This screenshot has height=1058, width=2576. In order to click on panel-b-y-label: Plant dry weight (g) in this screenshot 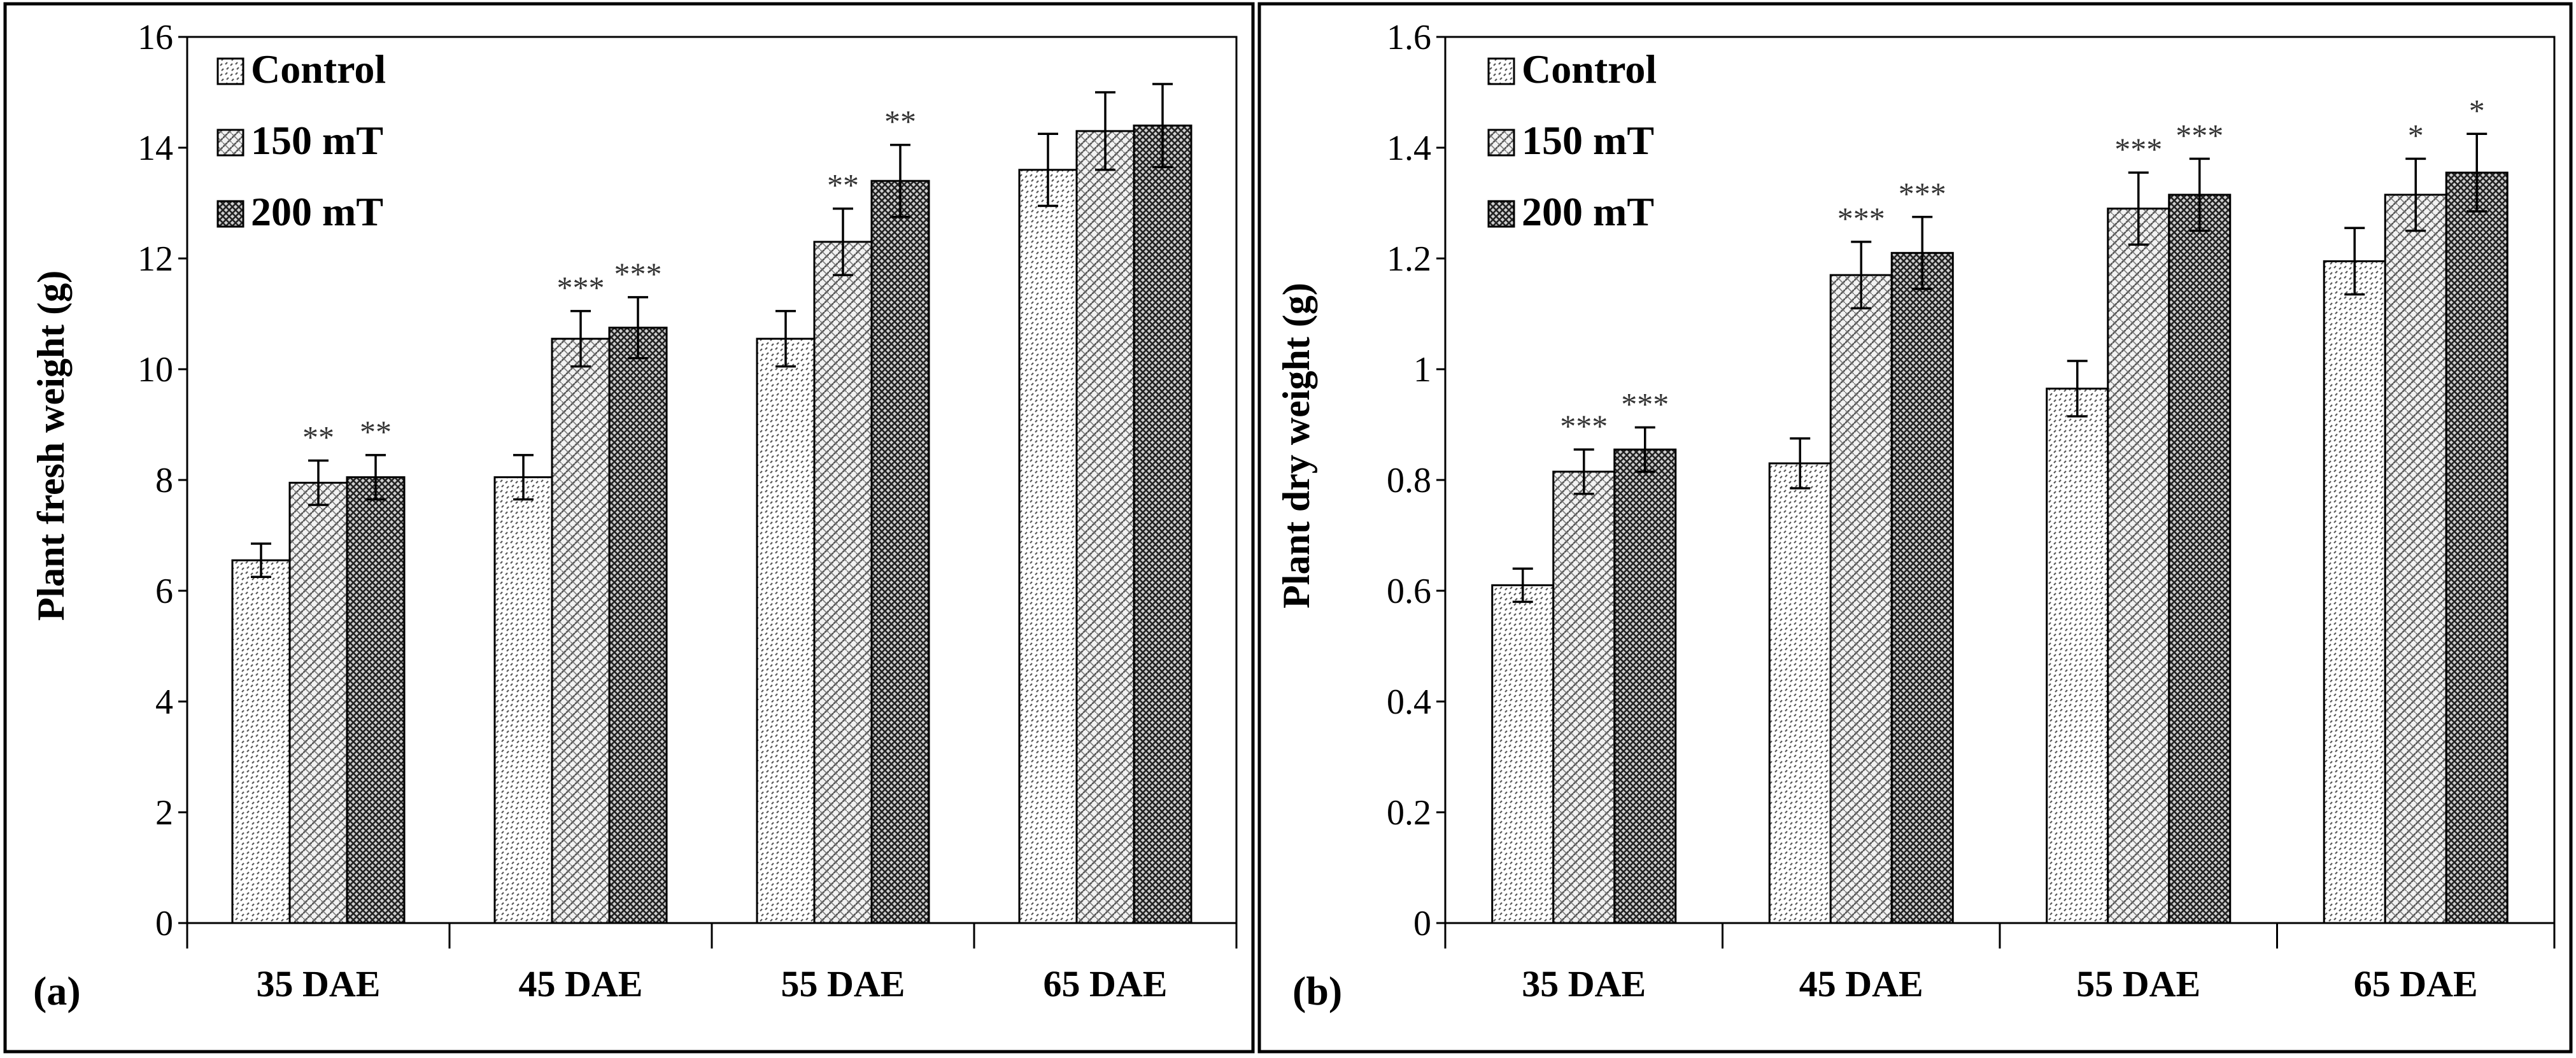, I will do `click(1296, 446)`.